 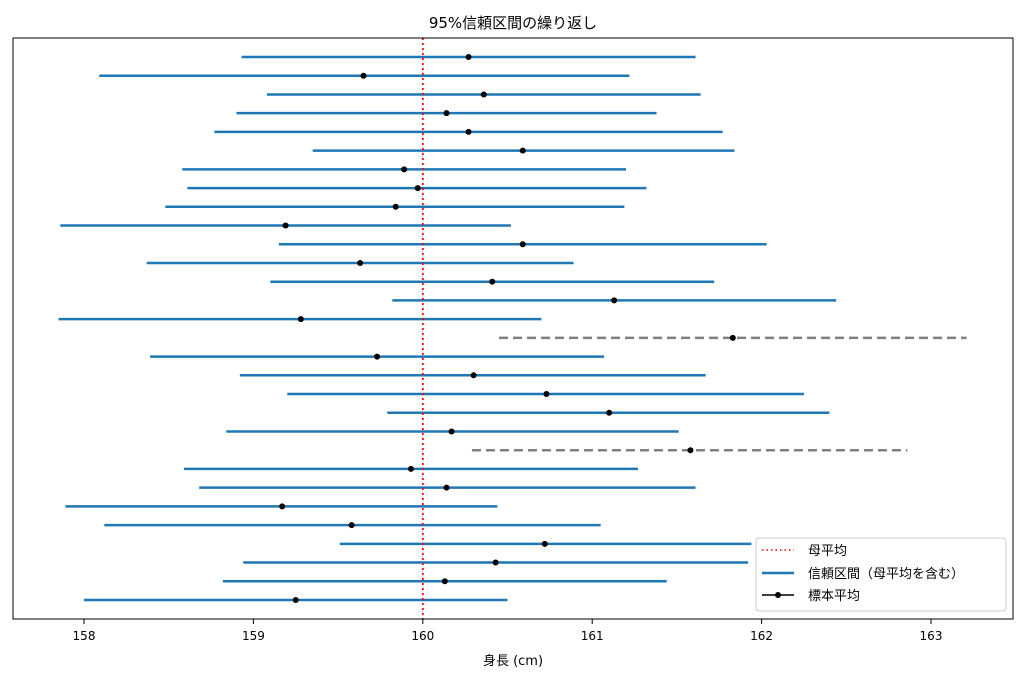 What do you see at coordinates (827, 551) in the screenshot?
I see `legend-entry: 母平均` at bounding box center [827, 551].